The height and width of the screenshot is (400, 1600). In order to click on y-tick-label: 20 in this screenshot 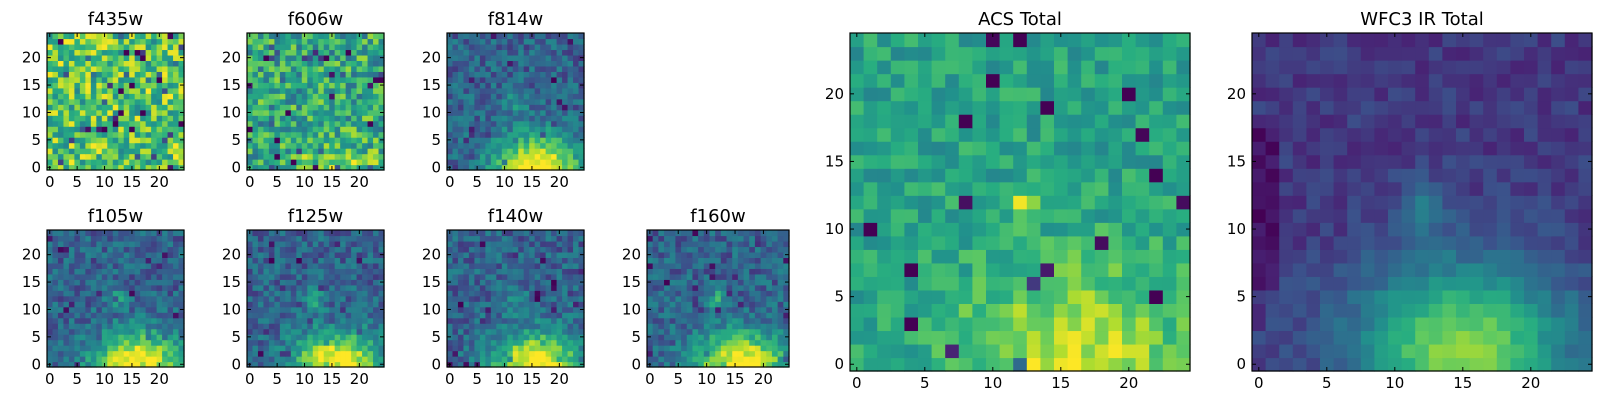, I will do `click(431, 58)`.